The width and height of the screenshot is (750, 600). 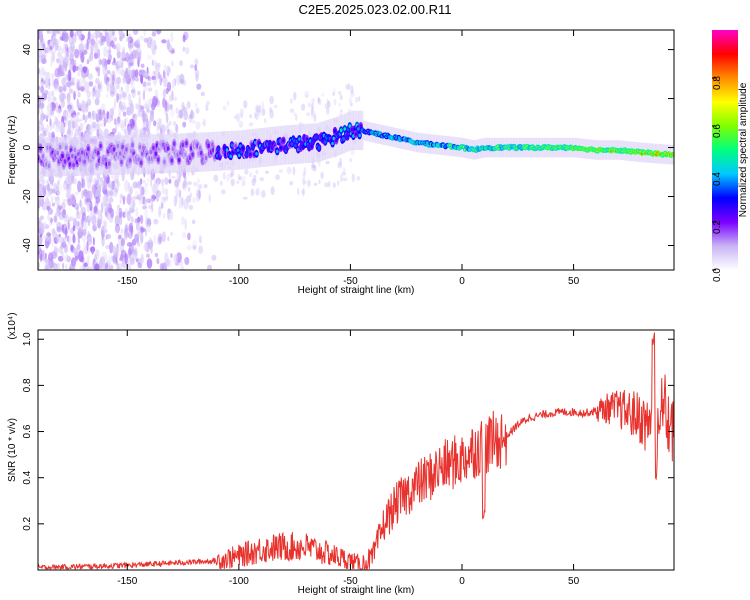 I want to click on snr-x-tick-label: -50, so click(x=350, y=581).